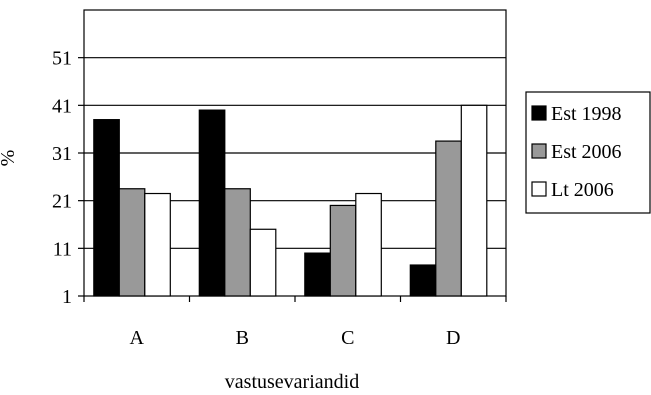 The width and height of the screenshot is (651, 395). I want to click on legend-label: Lt 2006, so click(582, 190).